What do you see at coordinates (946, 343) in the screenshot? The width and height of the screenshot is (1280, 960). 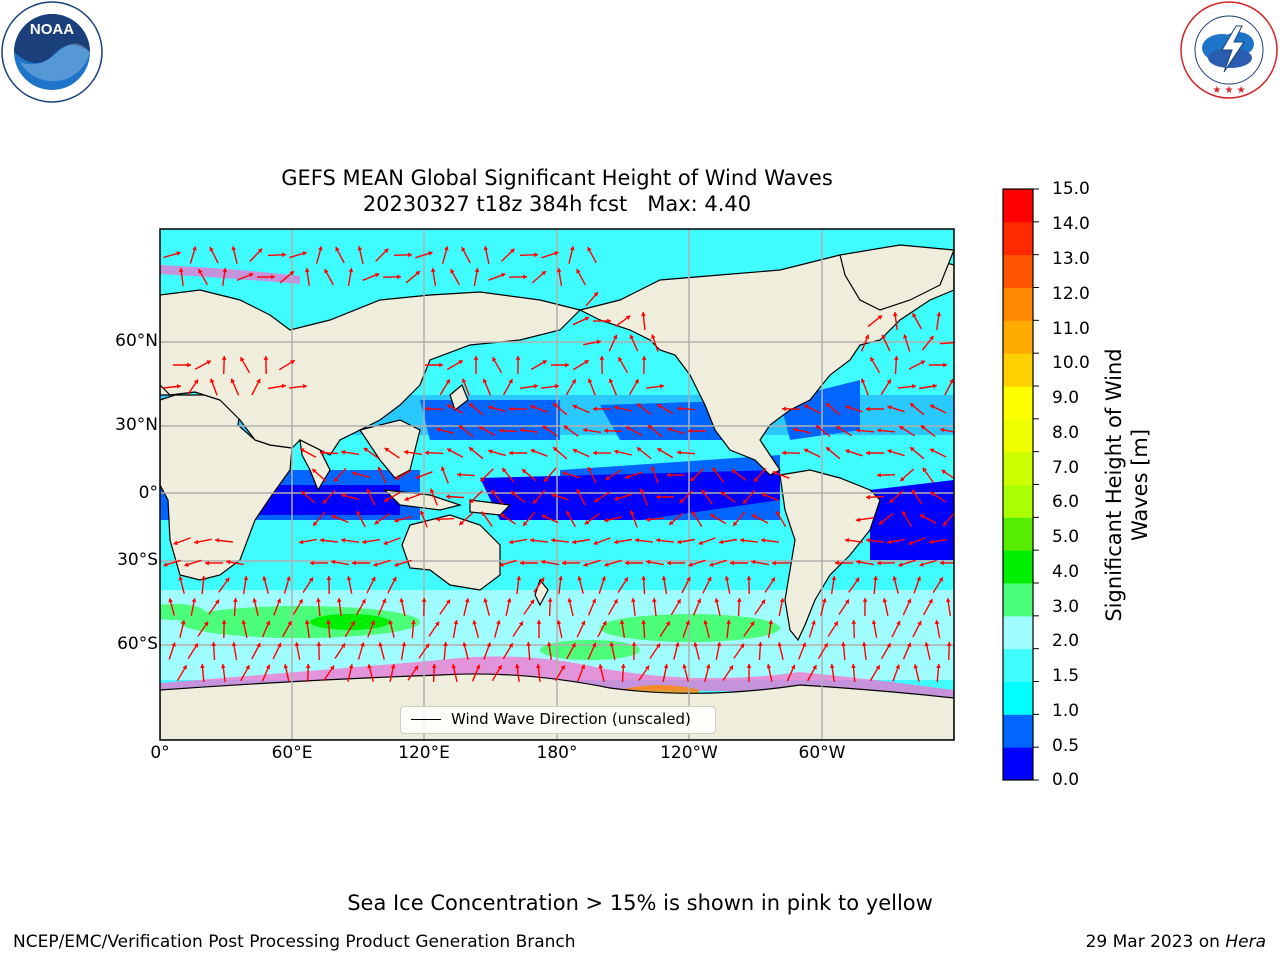 I see `wave-direction-arrow` at bounding box center [946, 343].